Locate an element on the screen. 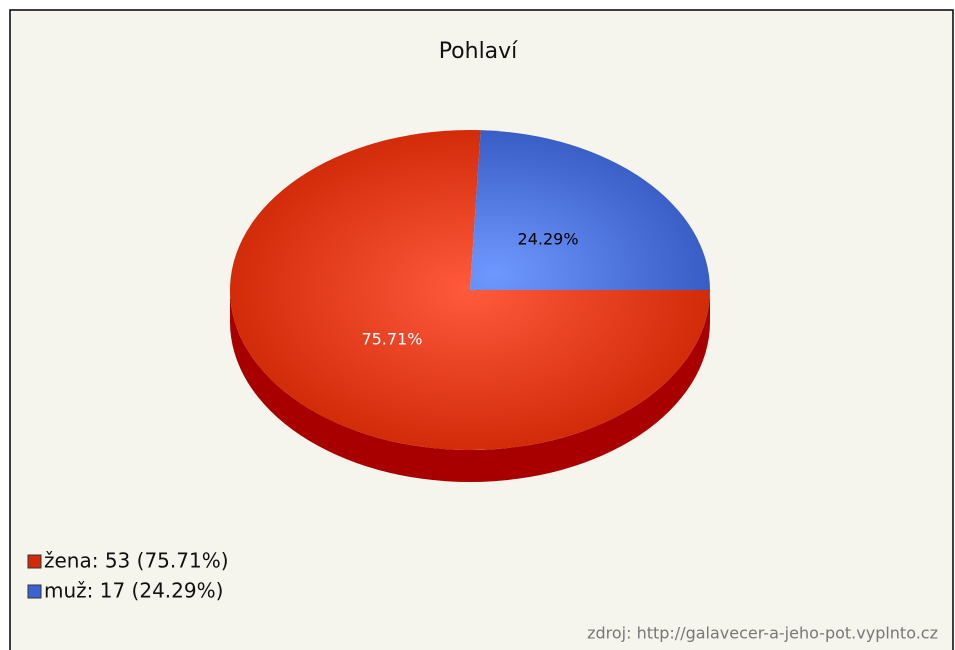  chart-title: Pohlaví is located at coordinates (478, 51).